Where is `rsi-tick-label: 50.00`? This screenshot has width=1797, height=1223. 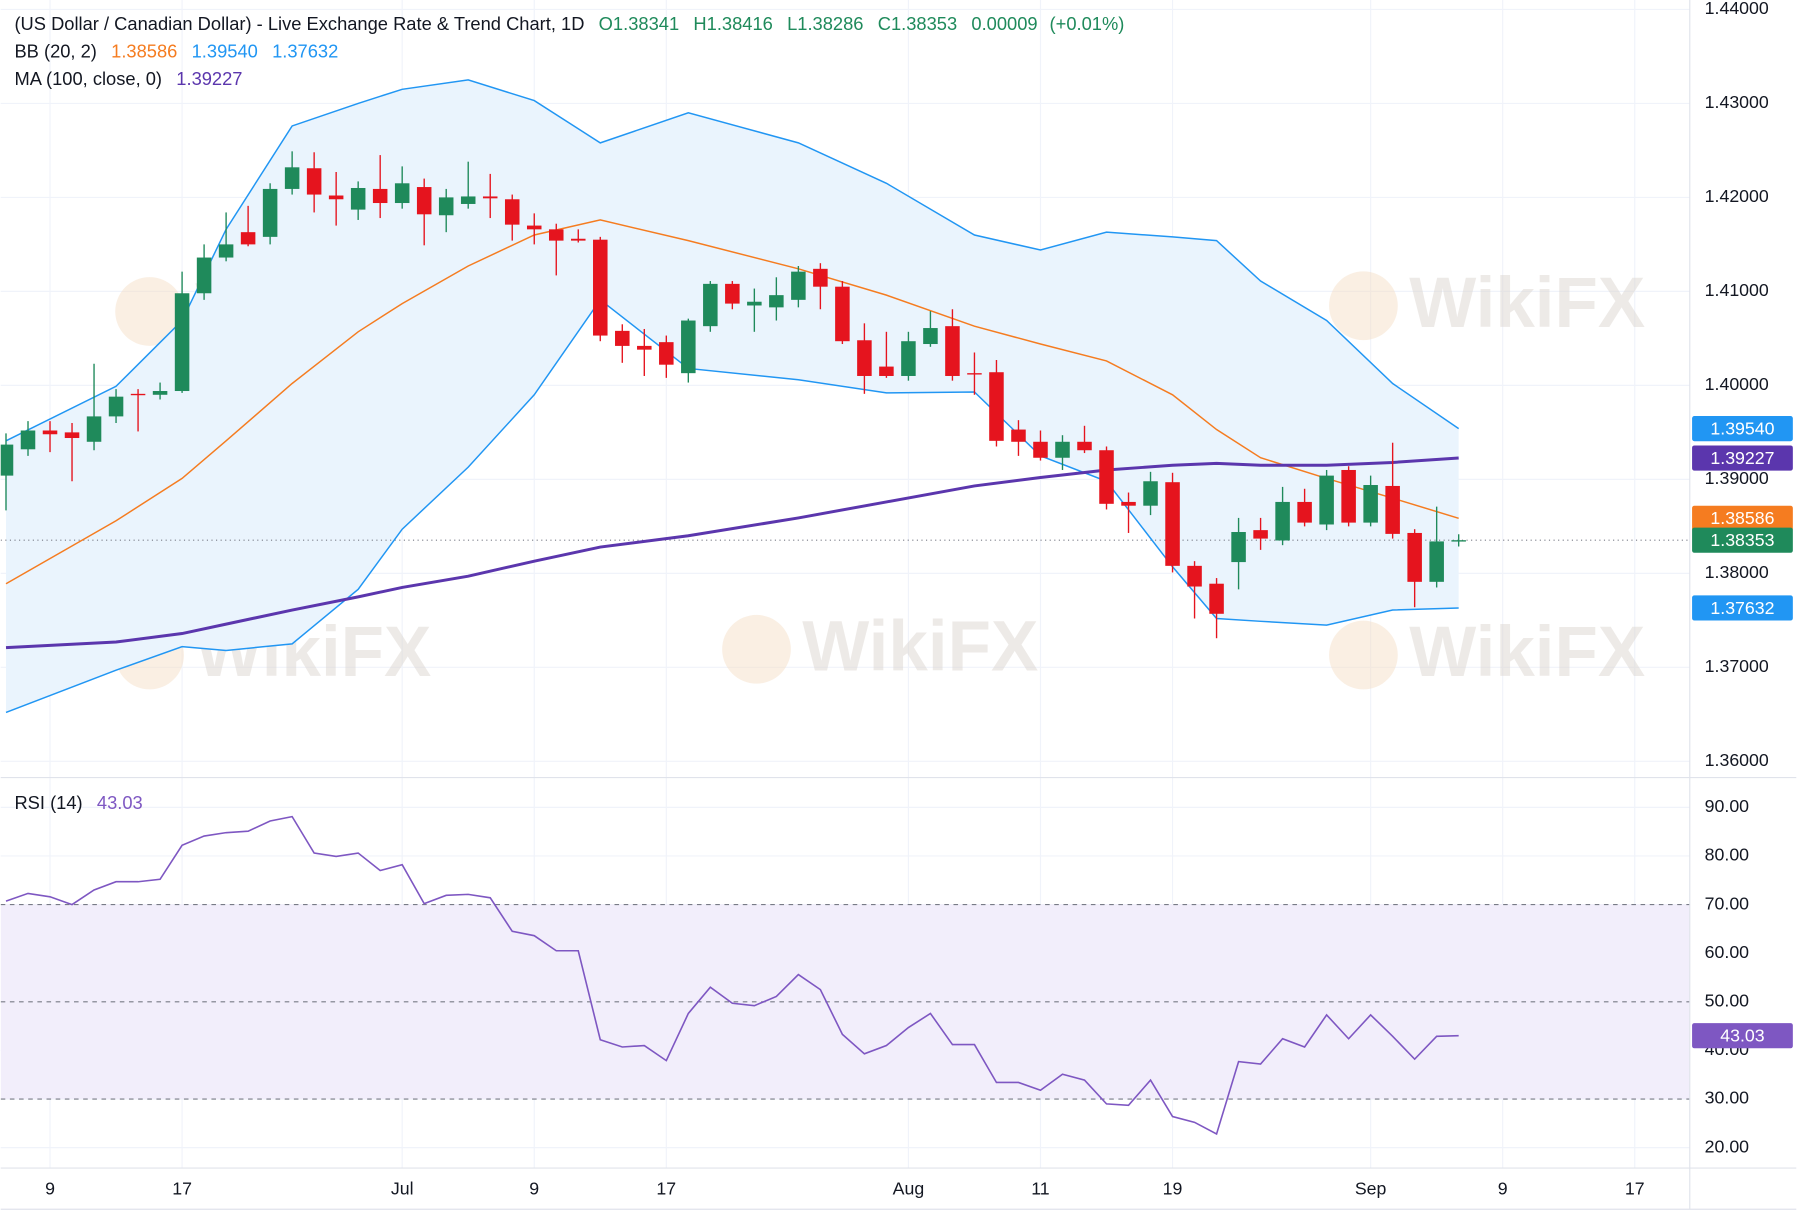 rsi-tick-label: 50.00 is located at coordinates (1727, 1000).